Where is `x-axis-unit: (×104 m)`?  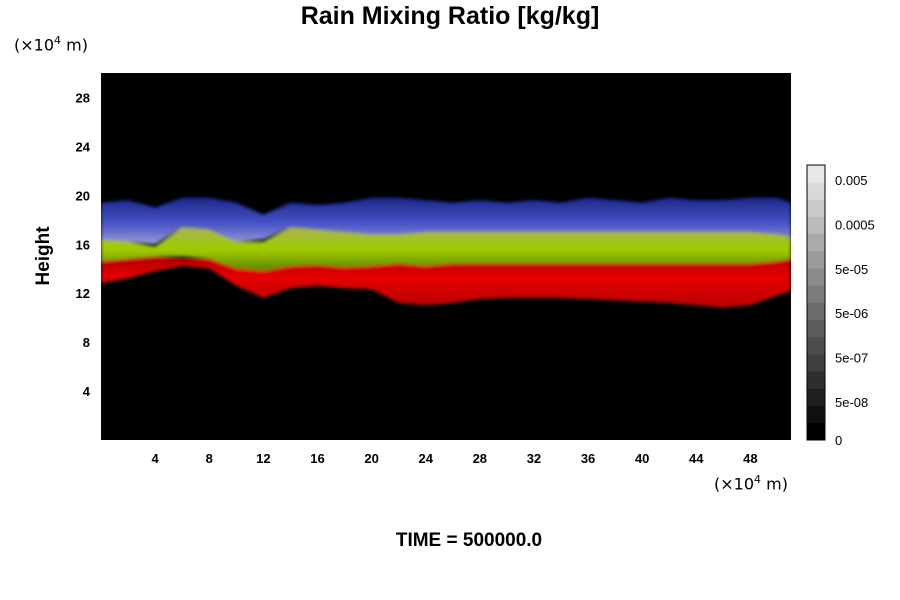
x-axis-unit: (×104 m) is located at coordinates (751, 483).